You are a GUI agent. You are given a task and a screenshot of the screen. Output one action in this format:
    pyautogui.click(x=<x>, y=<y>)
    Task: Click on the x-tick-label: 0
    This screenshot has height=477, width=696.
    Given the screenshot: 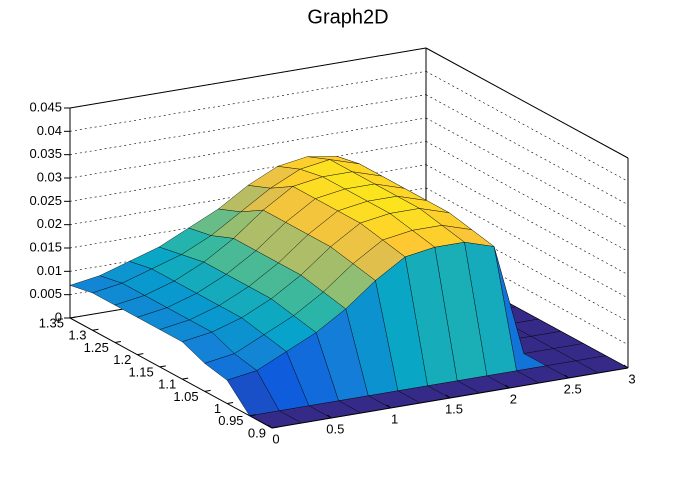 What is the action you would take?
    pyautogui.click(x=275, y=438)
    